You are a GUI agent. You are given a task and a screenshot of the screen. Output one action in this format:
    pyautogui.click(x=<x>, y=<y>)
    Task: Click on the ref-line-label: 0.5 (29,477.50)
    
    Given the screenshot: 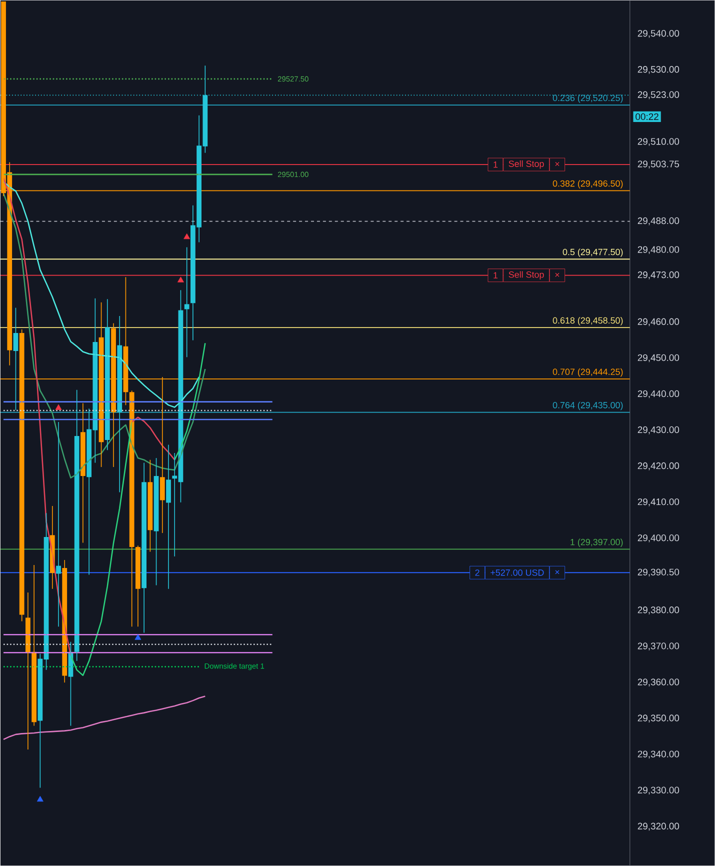 What is the action you would take?
    pyautogui.click(x=592, y=252)
    